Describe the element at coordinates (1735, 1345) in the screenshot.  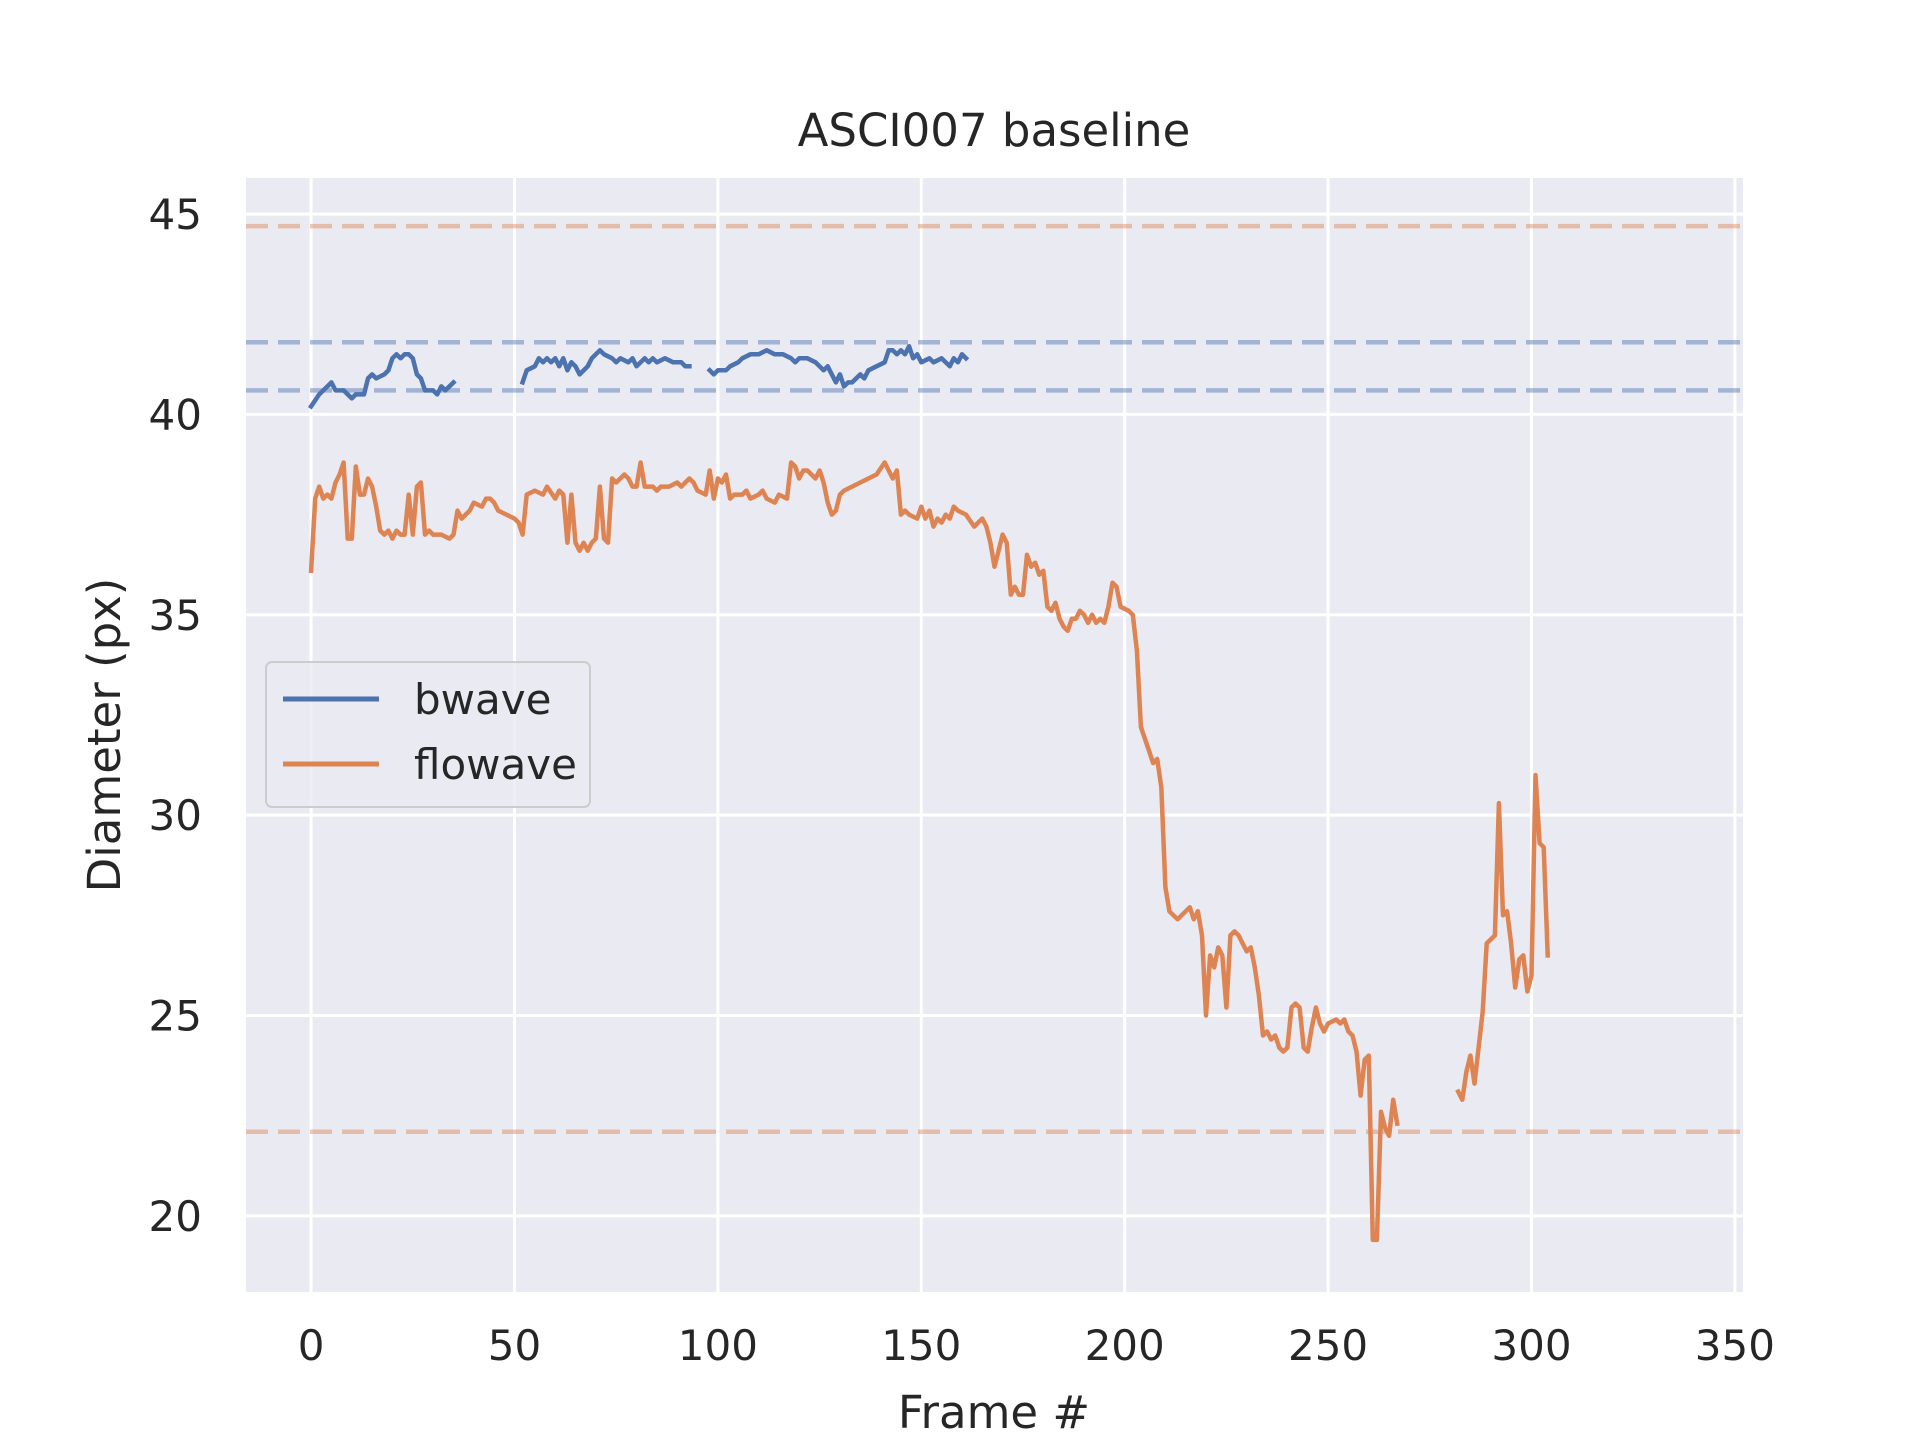
I see `x-tick-label: 350` at that location.